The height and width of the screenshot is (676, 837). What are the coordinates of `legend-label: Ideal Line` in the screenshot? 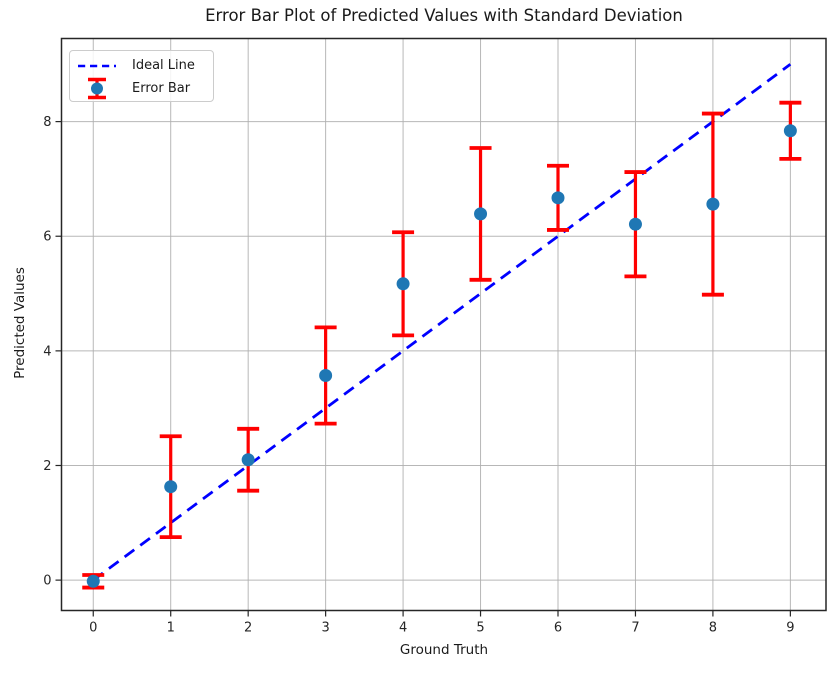 It's located at (163, 65).